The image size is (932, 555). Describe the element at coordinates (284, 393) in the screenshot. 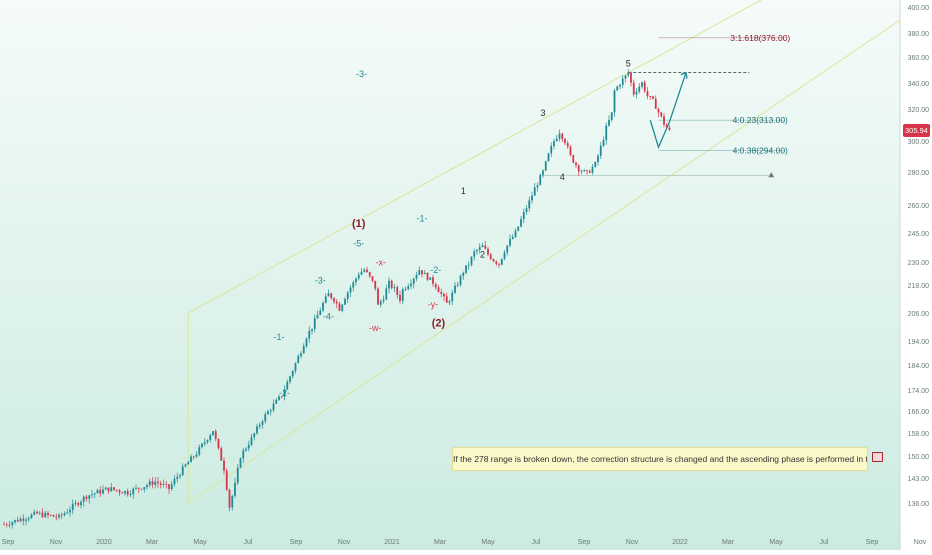

I see `wave-label: -2-` at that location.